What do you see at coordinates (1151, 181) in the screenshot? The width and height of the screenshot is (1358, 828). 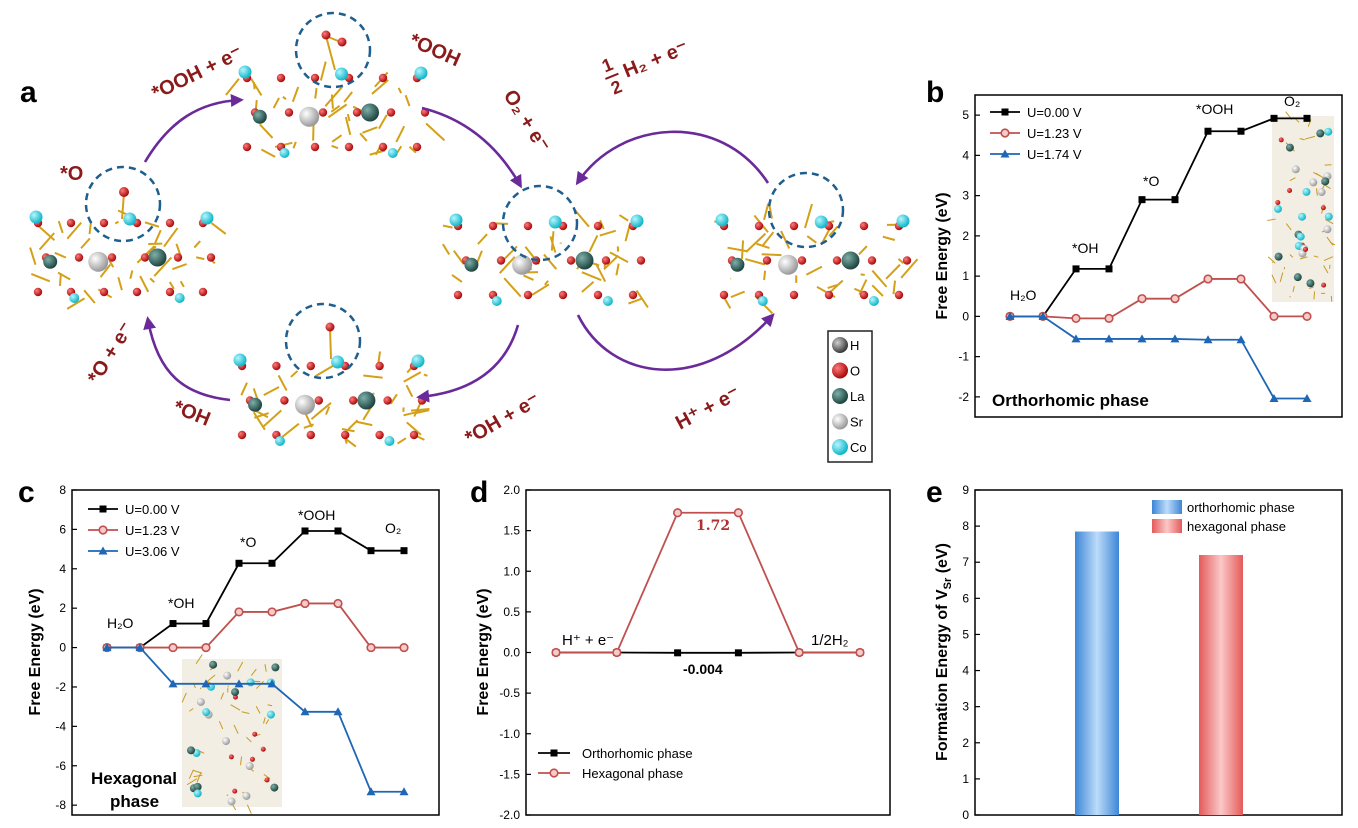 I see `annot-b-o: *O` at bounding box center [1151, 181].